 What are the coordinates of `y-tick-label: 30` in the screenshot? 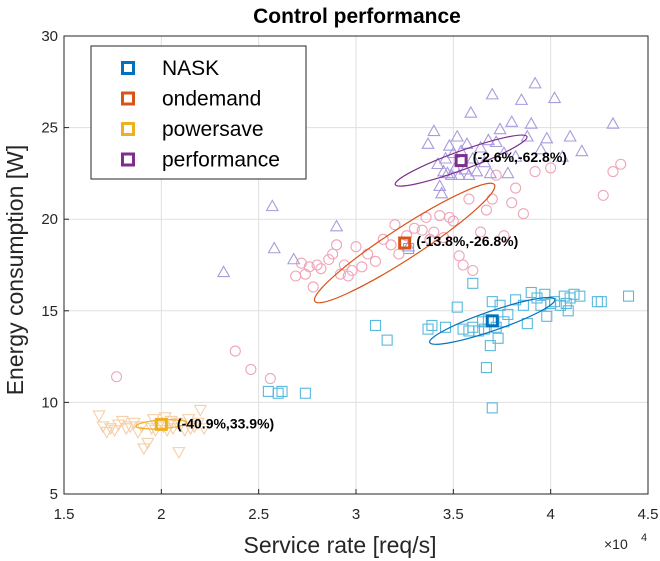 It's located at (49, 36).